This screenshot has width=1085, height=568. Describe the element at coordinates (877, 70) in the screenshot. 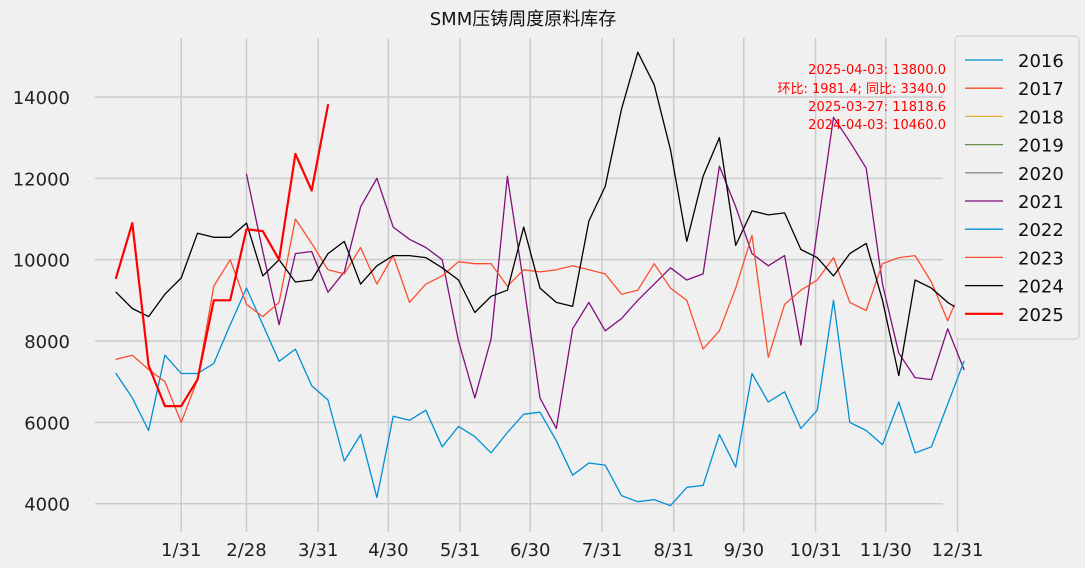

I see `annotation-line-1: 2025-04-03: 13800.0` at that location.